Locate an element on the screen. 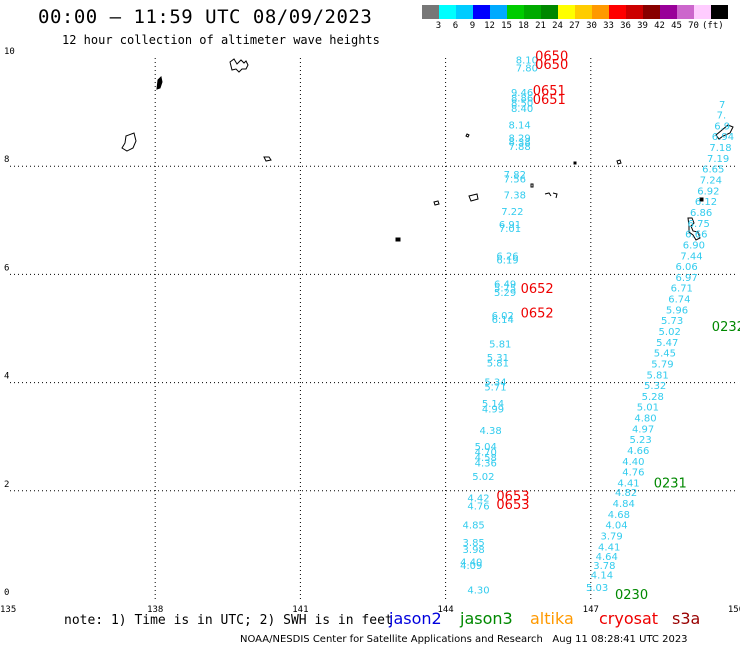  wave-height-value: 6.65 is located at coordinates (713, 170).